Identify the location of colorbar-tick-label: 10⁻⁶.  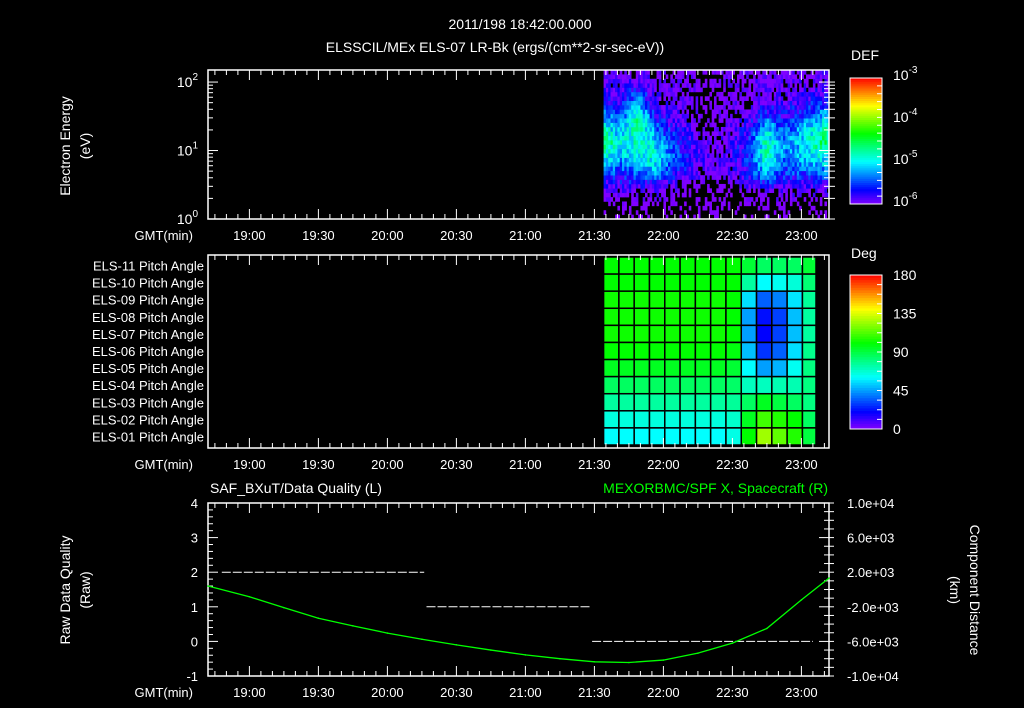
(905, 200).